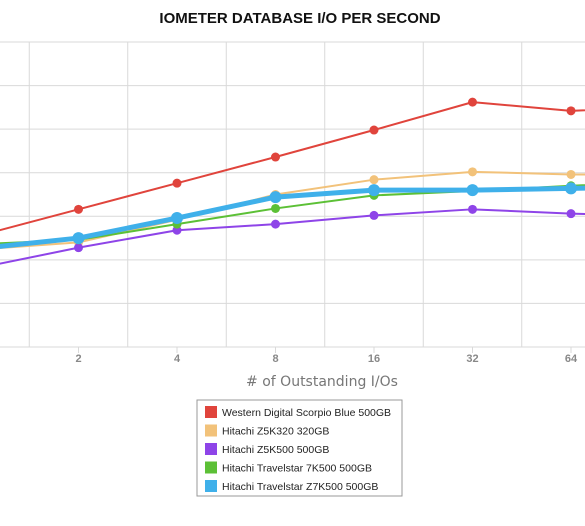 The height and width of the screenshot is (526, 585). Describe the element at coordinates (322, 382) in the screenshot. I see `x-axis-label: # of Outstanding I/Os` at that location.